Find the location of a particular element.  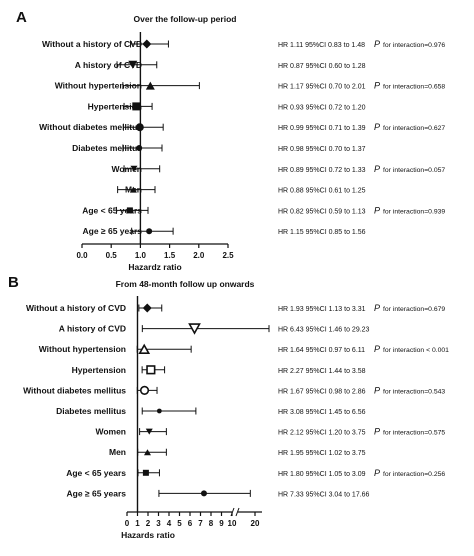

x-tick-label: 4 is located at coordinates (169, 523).